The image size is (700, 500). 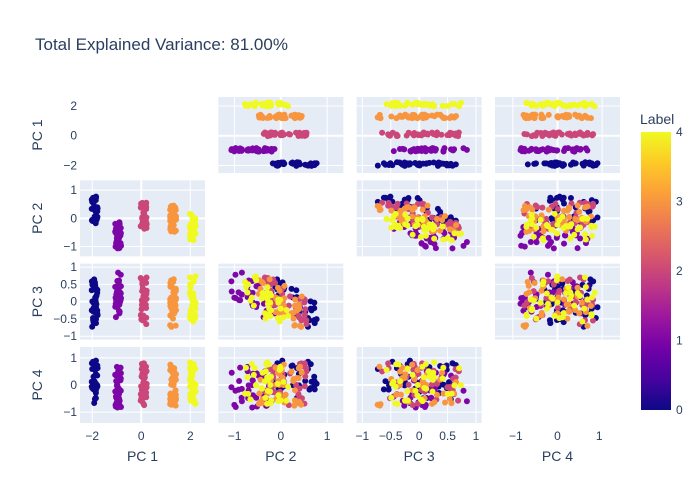 I want to click on x-tick-label: 0.5, so click(x=447, y=436).